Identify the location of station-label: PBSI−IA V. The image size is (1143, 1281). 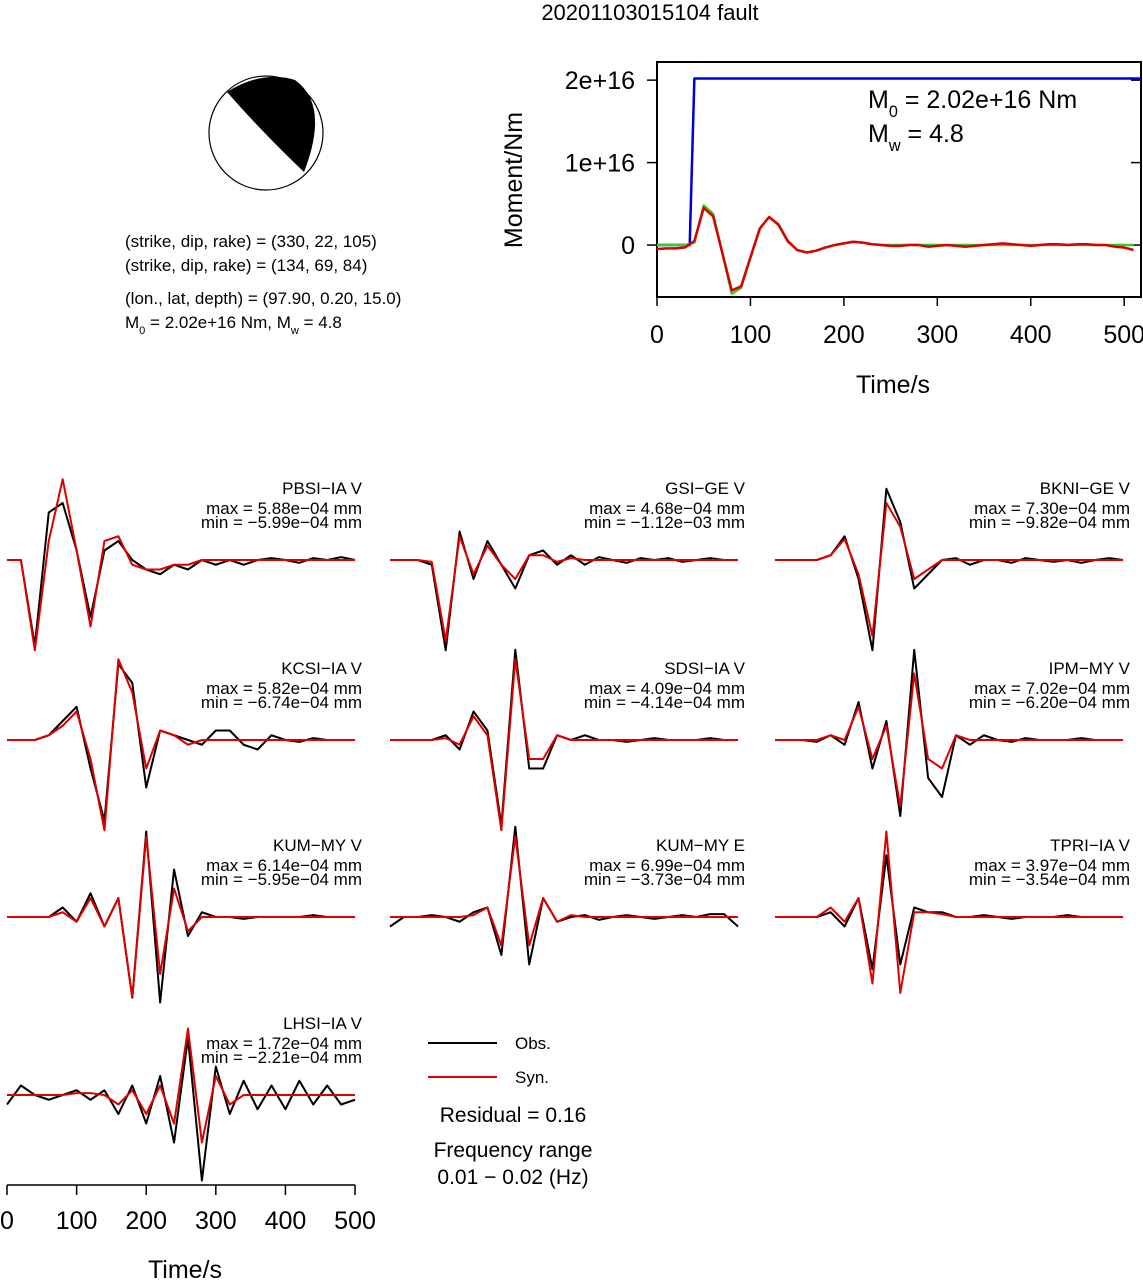
(322, 488).